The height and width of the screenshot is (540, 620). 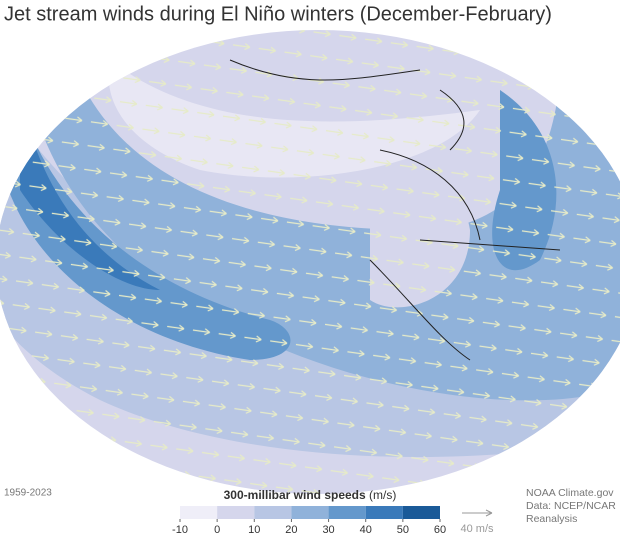 What do you see at coordinates (28, 493) in the screenshot?
I see `period: 1959-2023` at bounding box center [28, 493].